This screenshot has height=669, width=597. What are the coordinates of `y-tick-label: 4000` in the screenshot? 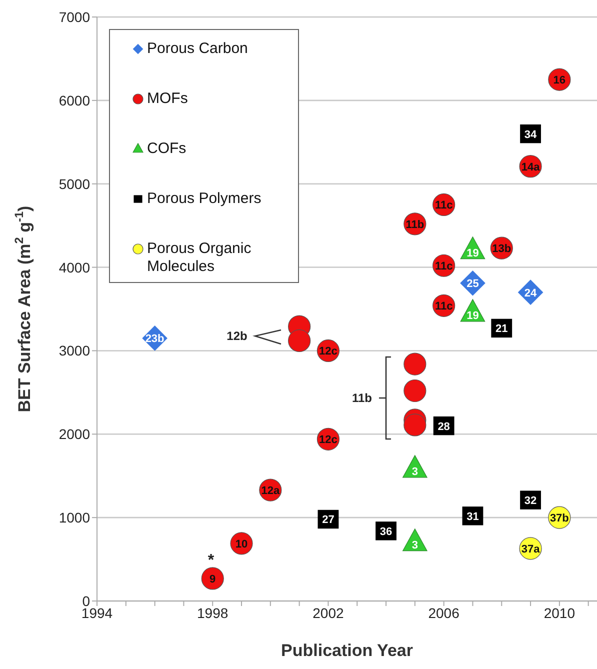 It's located at (74, 267).